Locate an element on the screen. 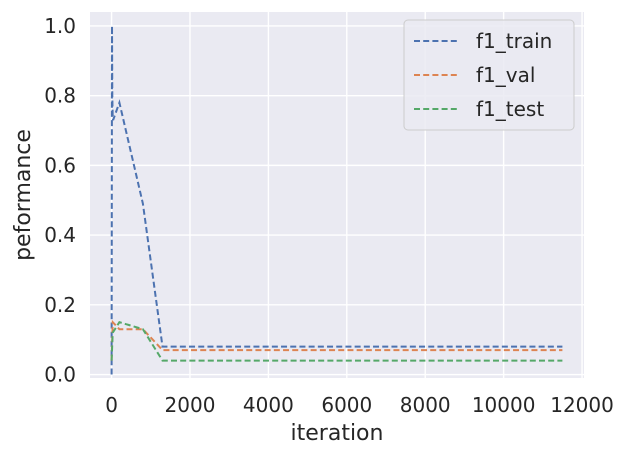  series-line-f1-test is located at coordinates (336, 341).